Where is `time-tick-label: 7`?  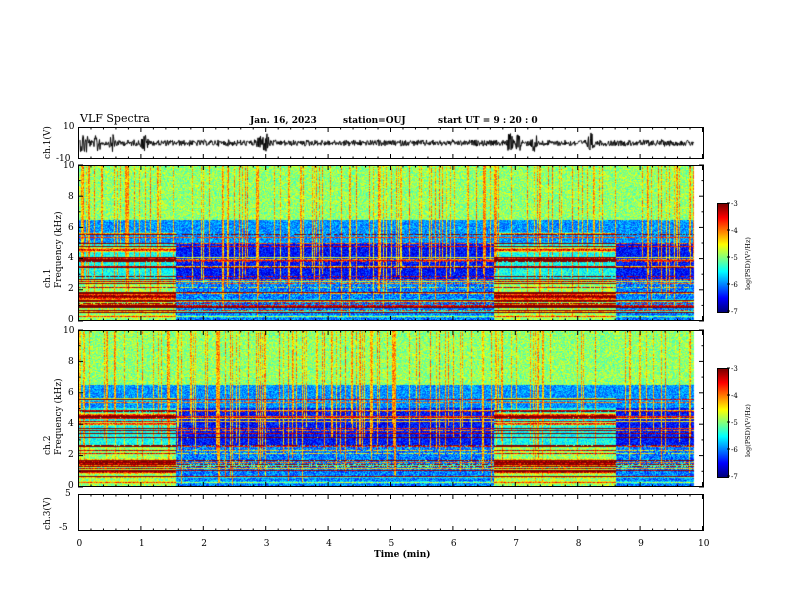 time-tick-label: 7 is located at coordinates (516, 544).